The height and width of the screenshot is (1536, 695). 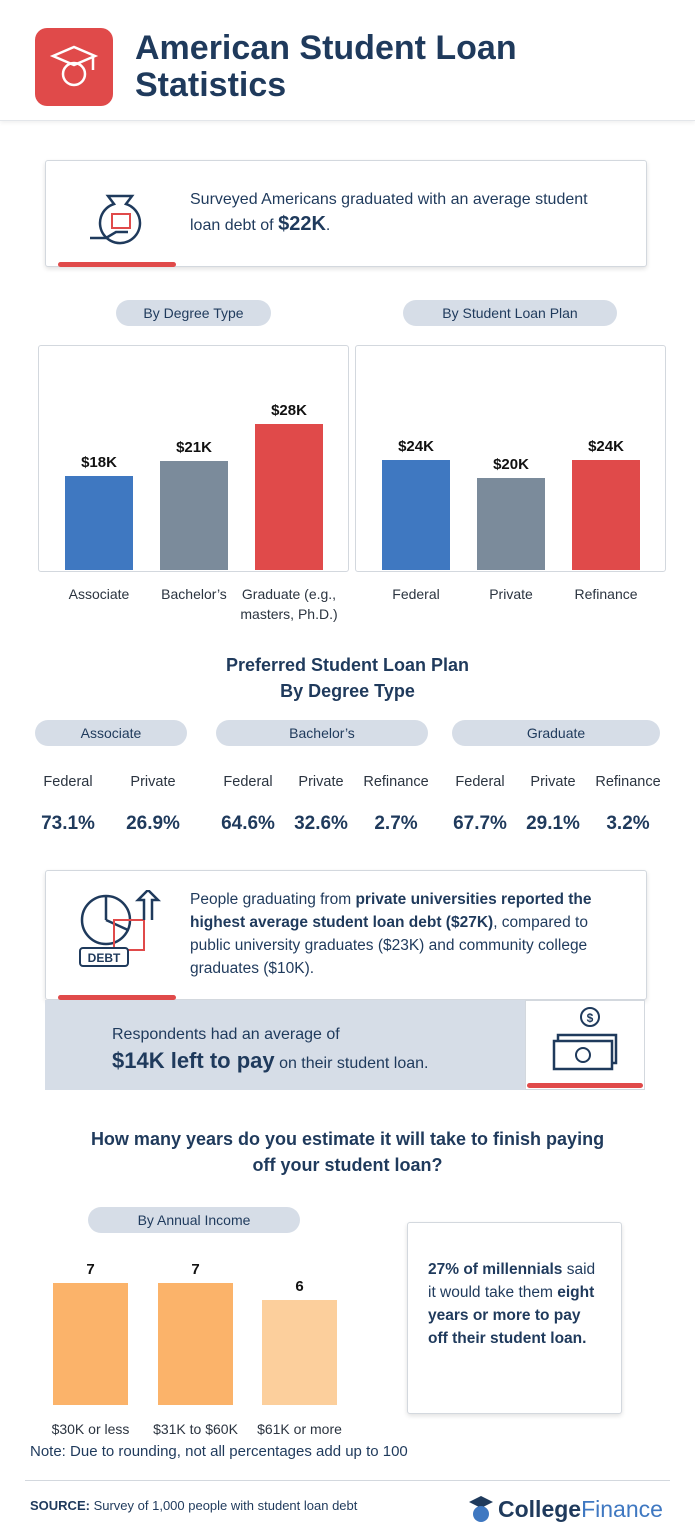 I want to click on highlight: $22K, so click(x=302, y=224).